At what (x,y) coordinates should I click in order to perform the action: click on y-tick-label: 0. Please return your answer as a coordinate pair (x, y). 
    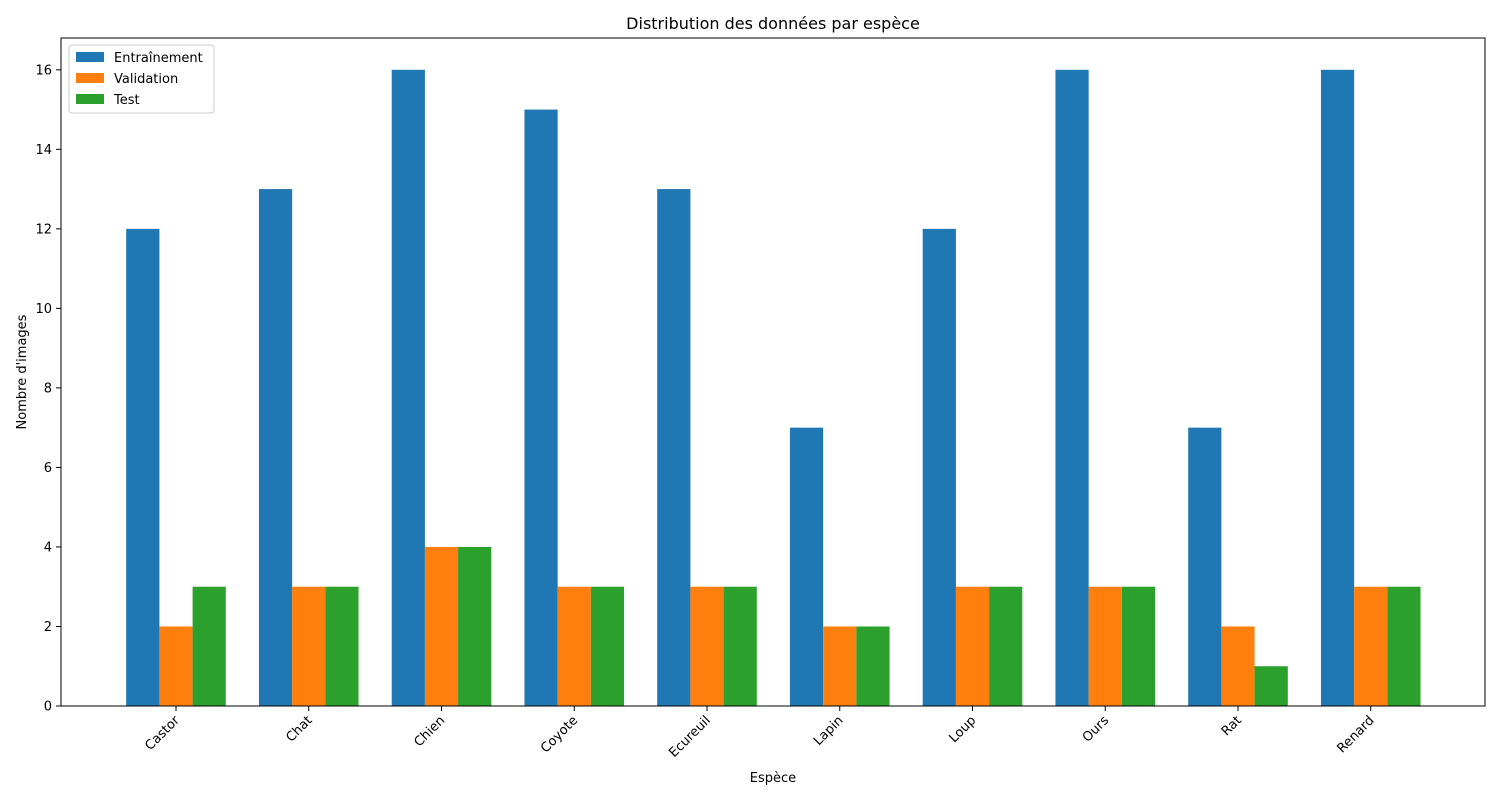
    Looking at the image, I should click on (48, 707).